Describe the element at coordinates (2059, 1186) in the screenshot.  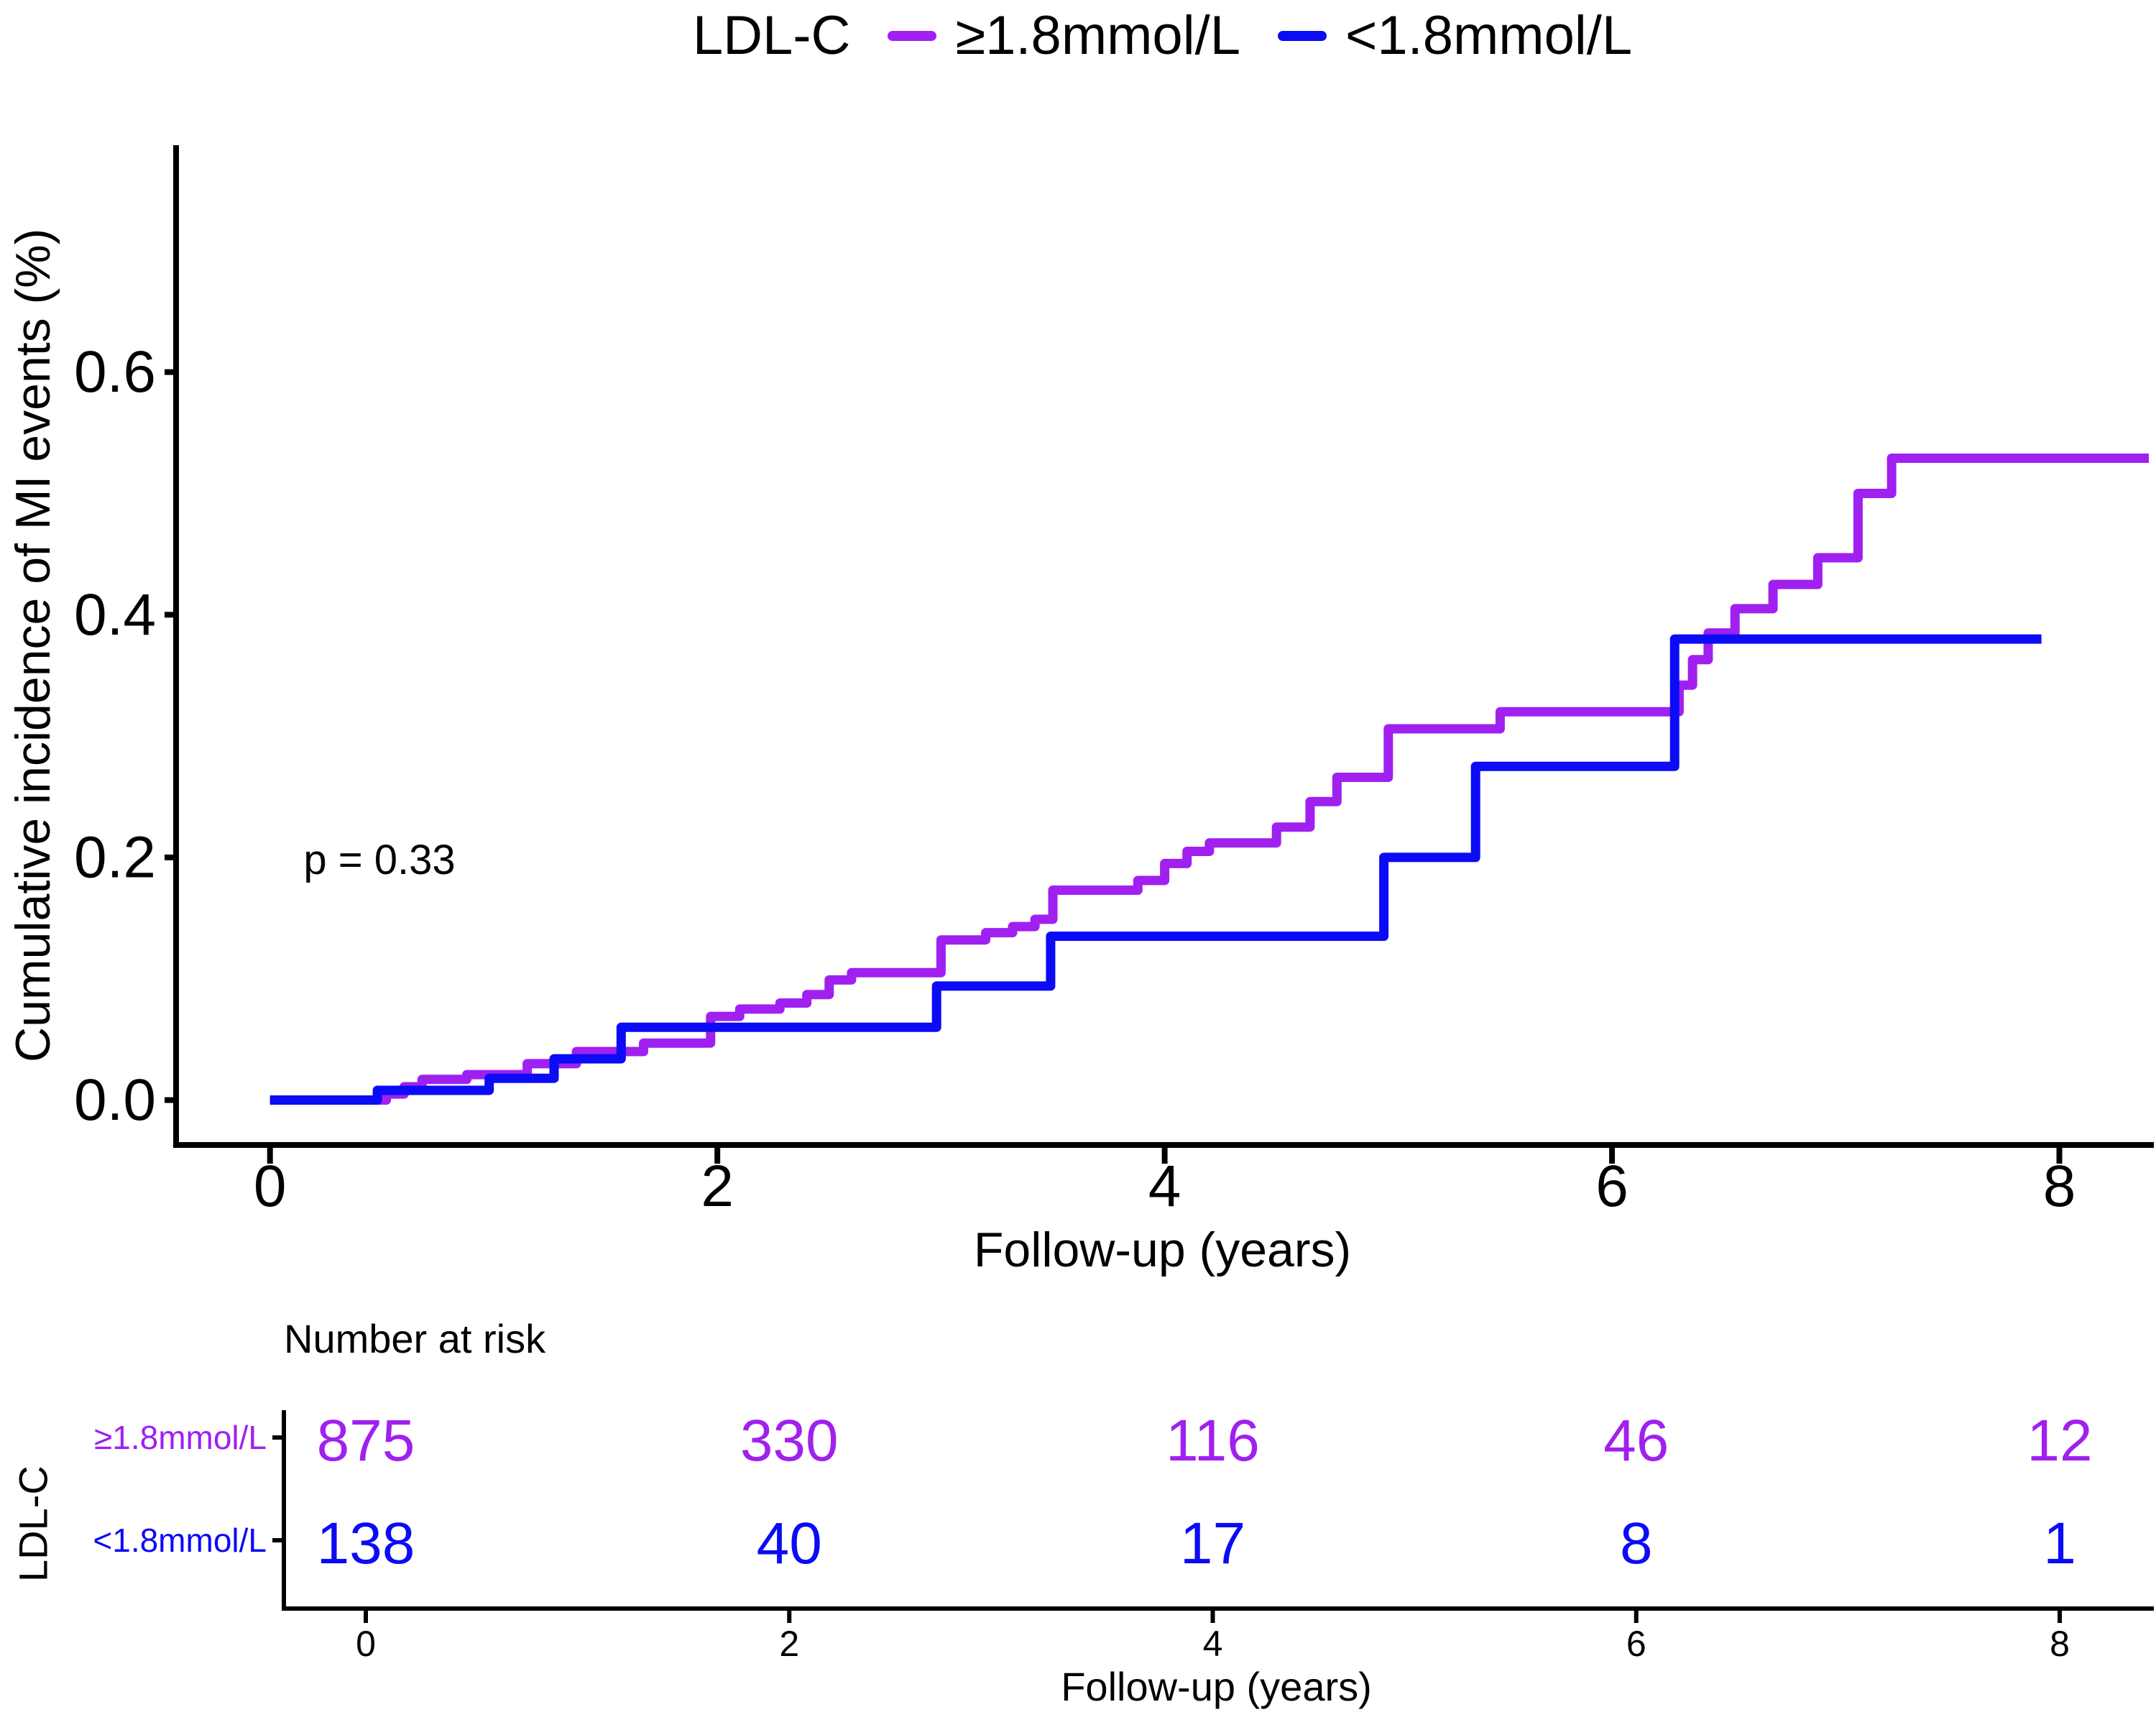
I see `x-tick-label: 8` at that location.